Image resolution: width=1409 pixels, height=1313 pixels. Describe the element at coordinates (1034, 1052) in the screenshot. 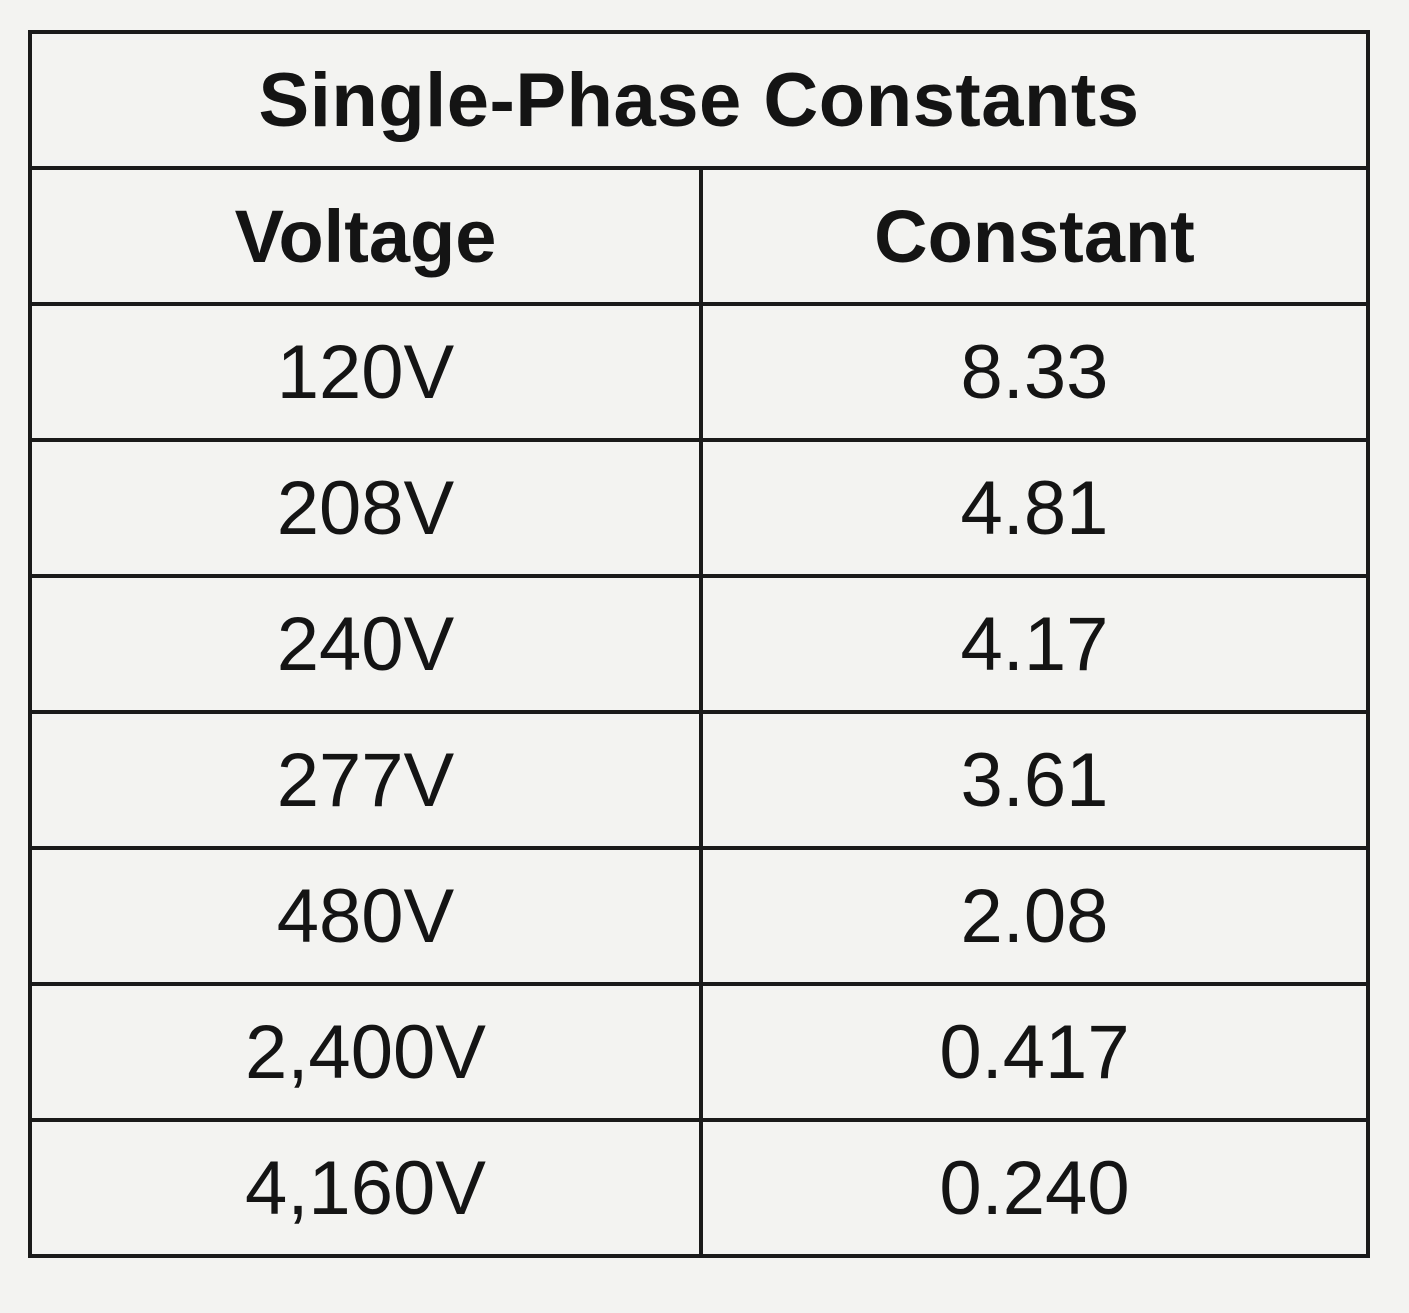

I see `constant-cell: 0.417` at that location.